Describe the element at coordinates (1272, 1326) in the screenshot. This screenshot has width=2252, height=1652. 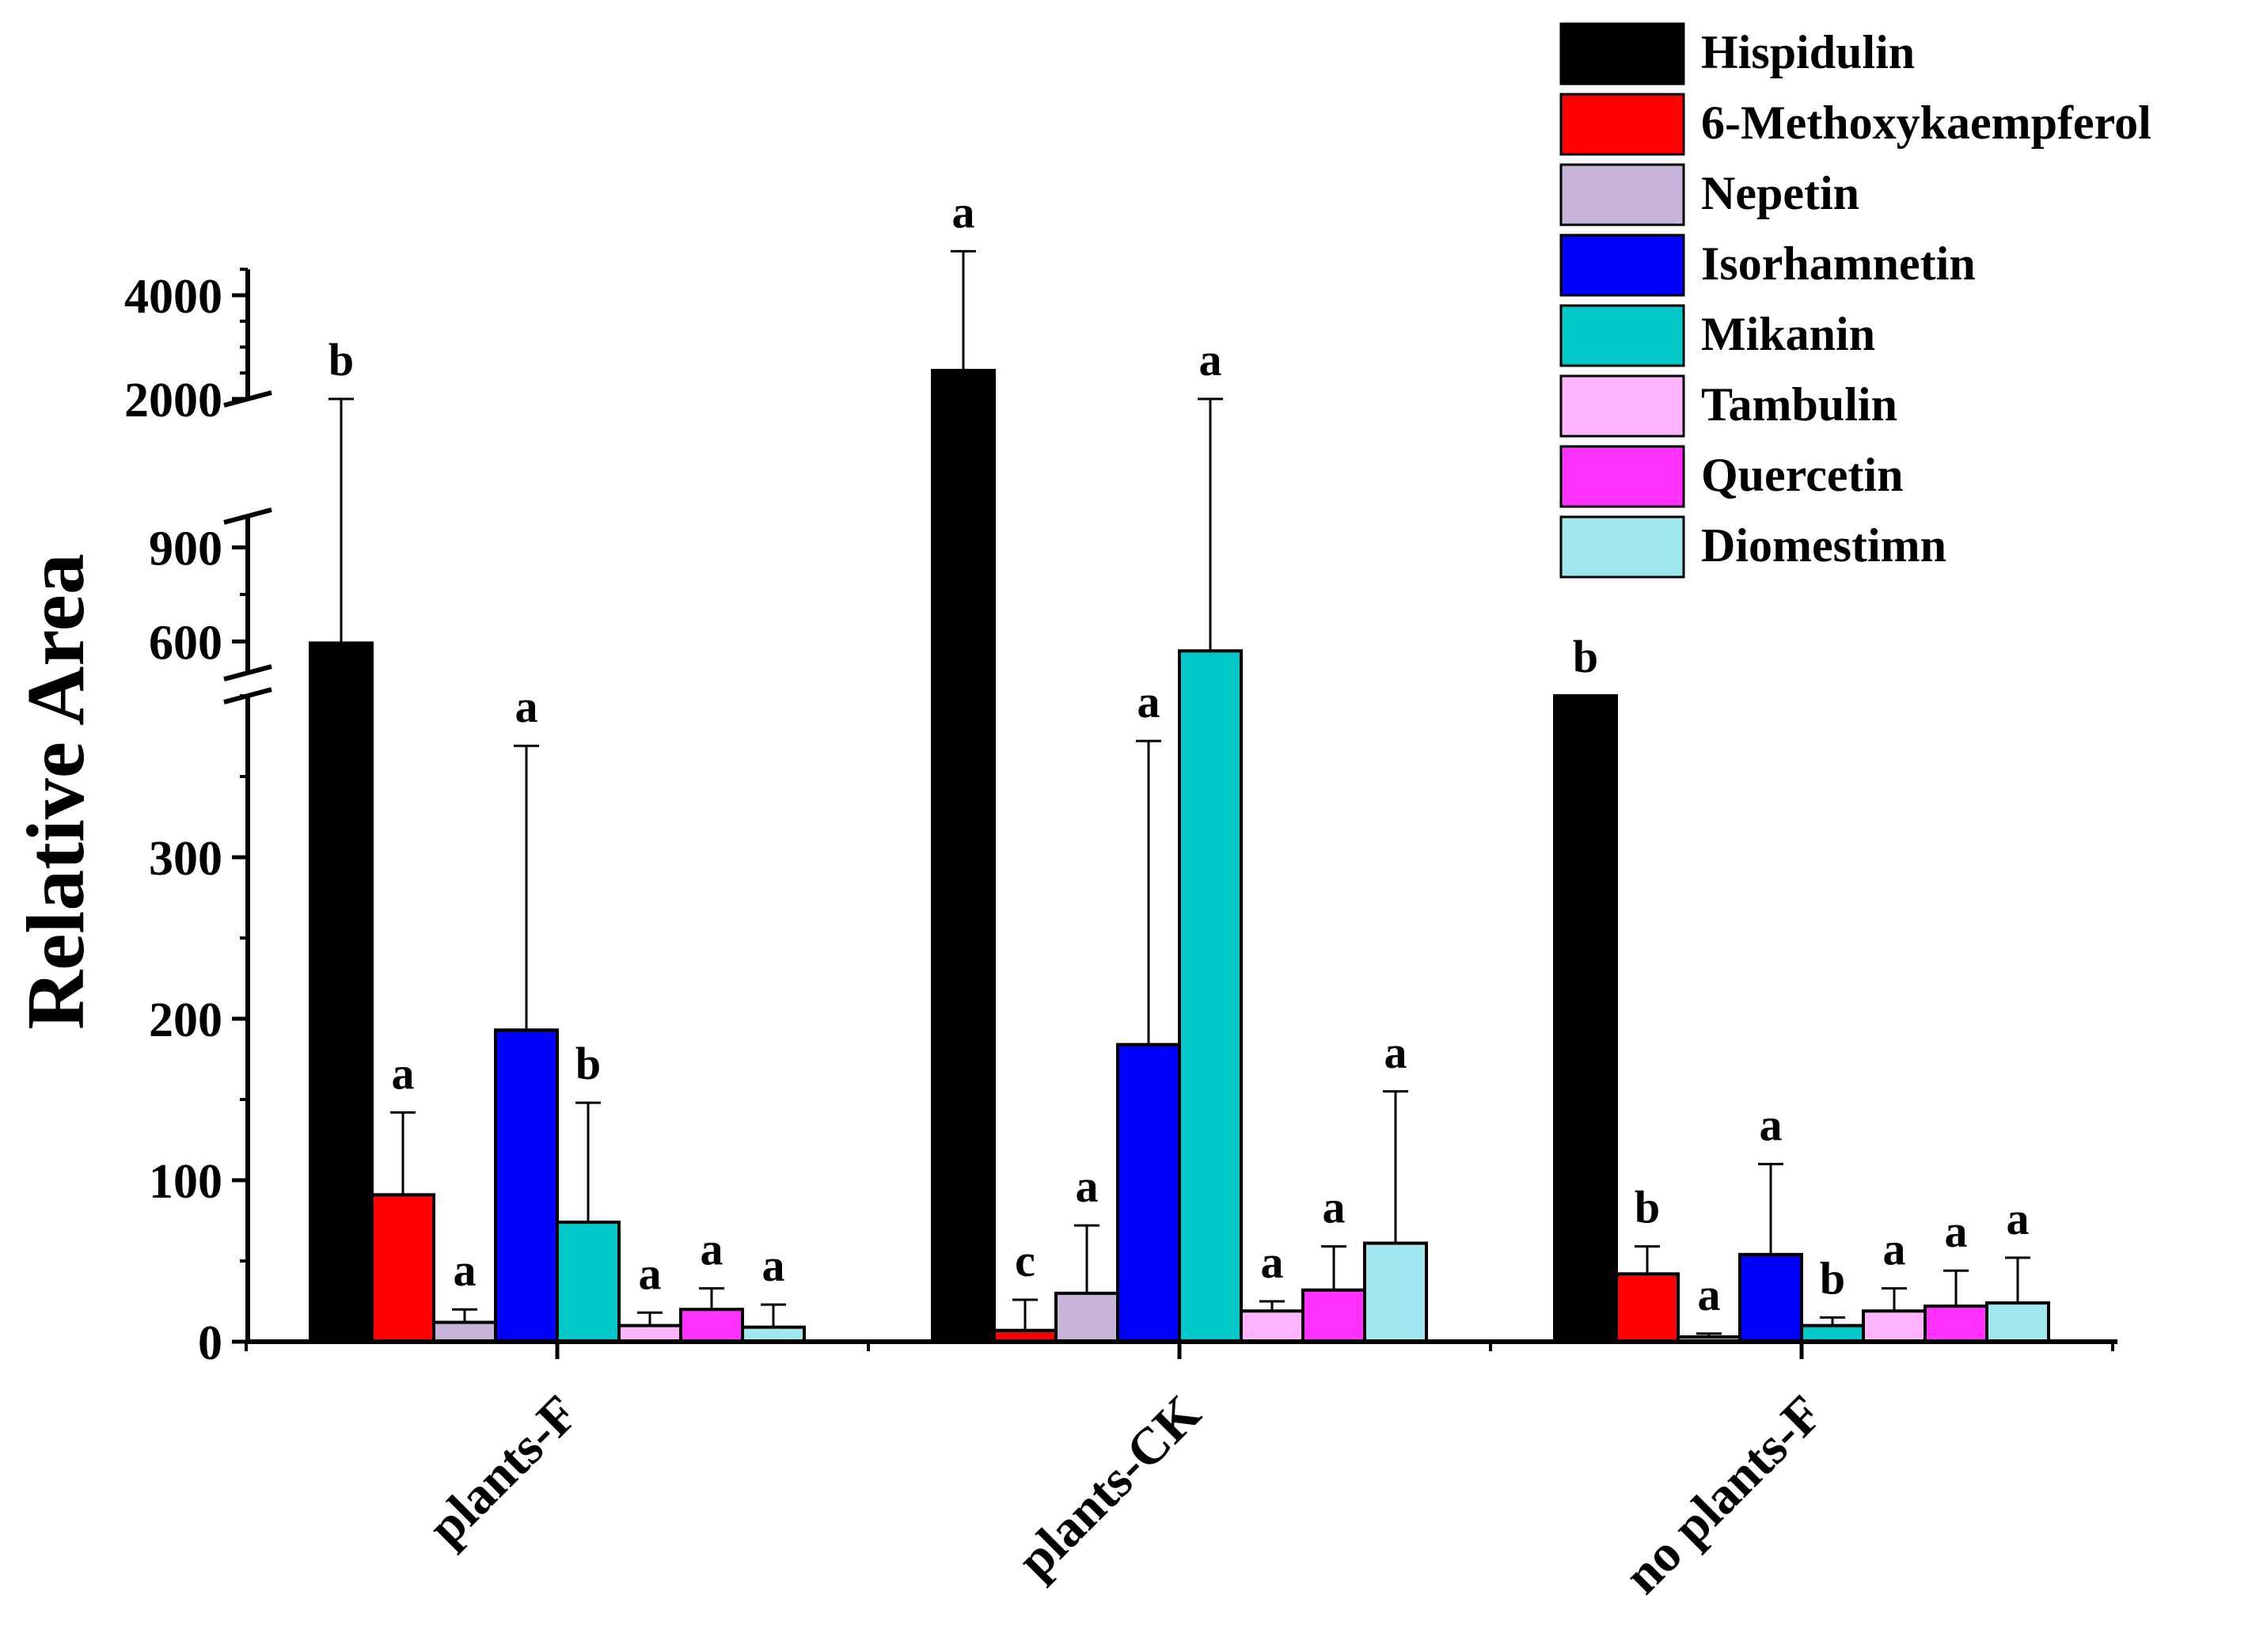
I see `bar-tambulin-plants-ck` at that location.